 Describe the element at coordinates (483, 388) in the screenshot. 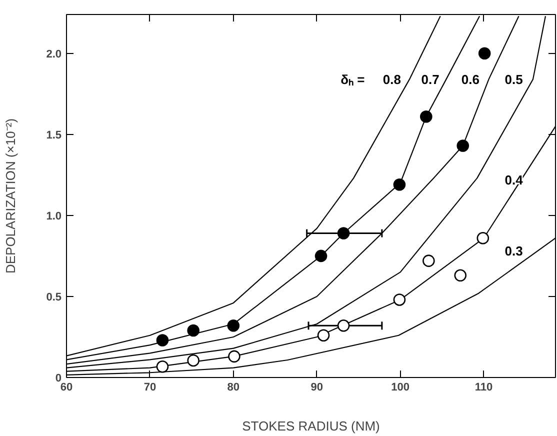

I see `x-tick-label: 110` at that location.